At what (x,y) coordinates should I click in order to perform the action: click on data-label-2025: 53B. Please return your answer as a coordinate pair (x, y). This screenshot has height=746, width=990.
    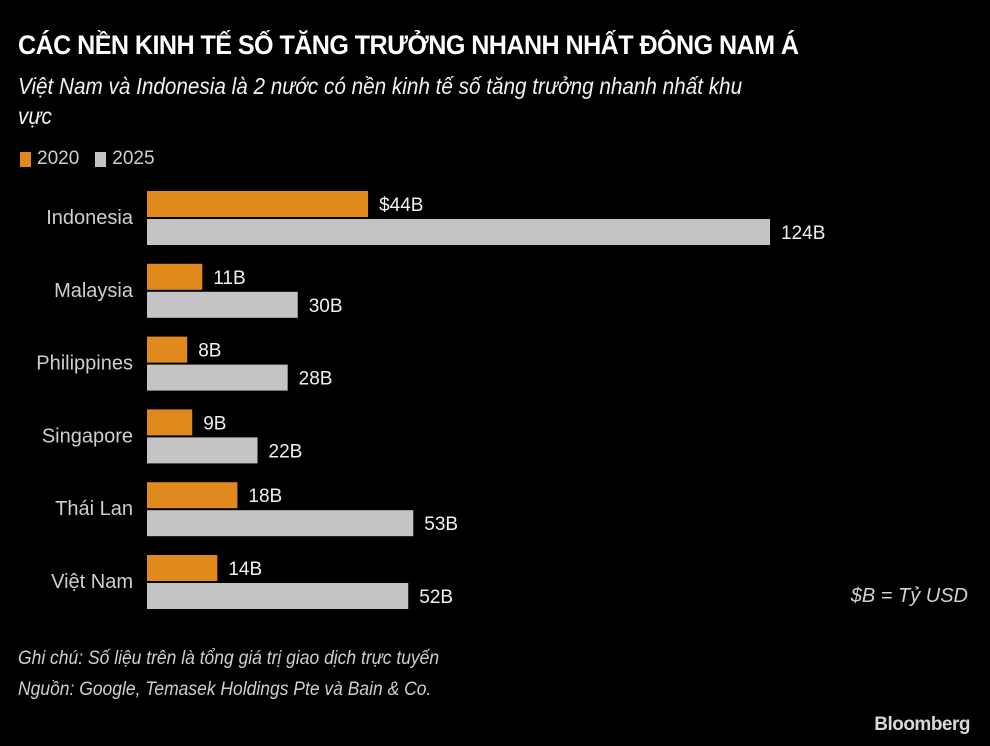
    Looking at the image, I should click on (441, 524).